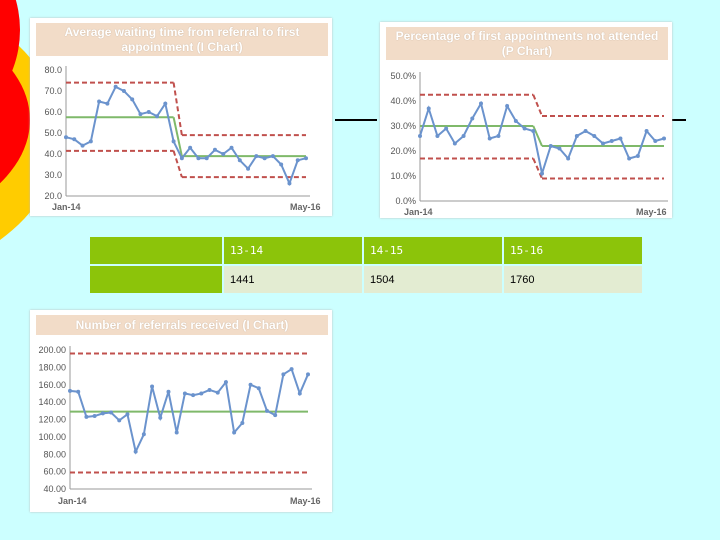 The image size is (720, 540). Describe the element at coordinates (156, 250) in the screenshot. I see `table-header-cell` at that location.